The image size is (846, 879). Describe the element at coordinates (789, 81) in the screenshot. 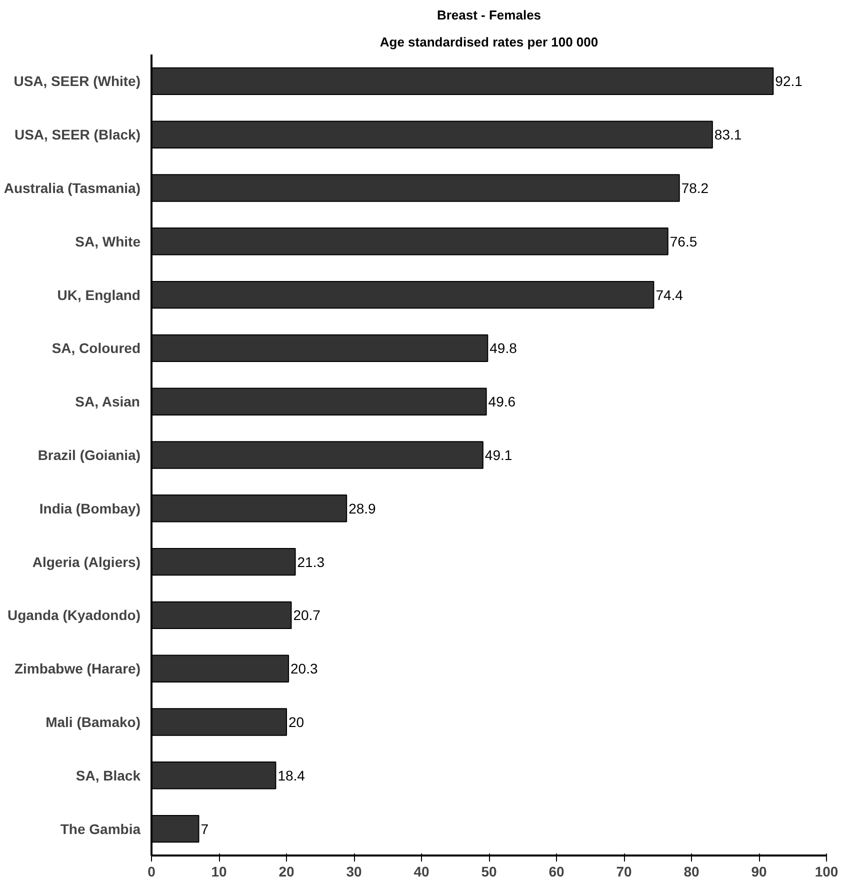

I see `data-label: 92.1` at that location.